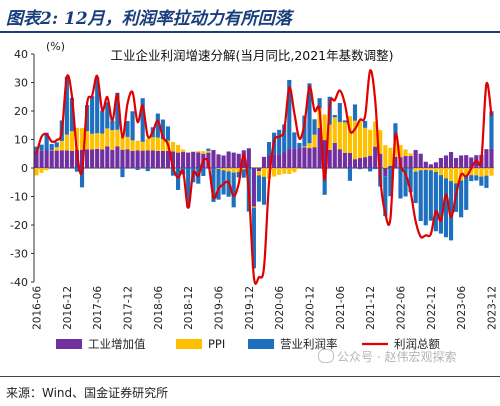  What do you see at coordinates (22, 168) in the screenshot?
I see `y-axis: 40 30 20 10 0 -10 -20 -30 -40` at bounding box center [22, 168].